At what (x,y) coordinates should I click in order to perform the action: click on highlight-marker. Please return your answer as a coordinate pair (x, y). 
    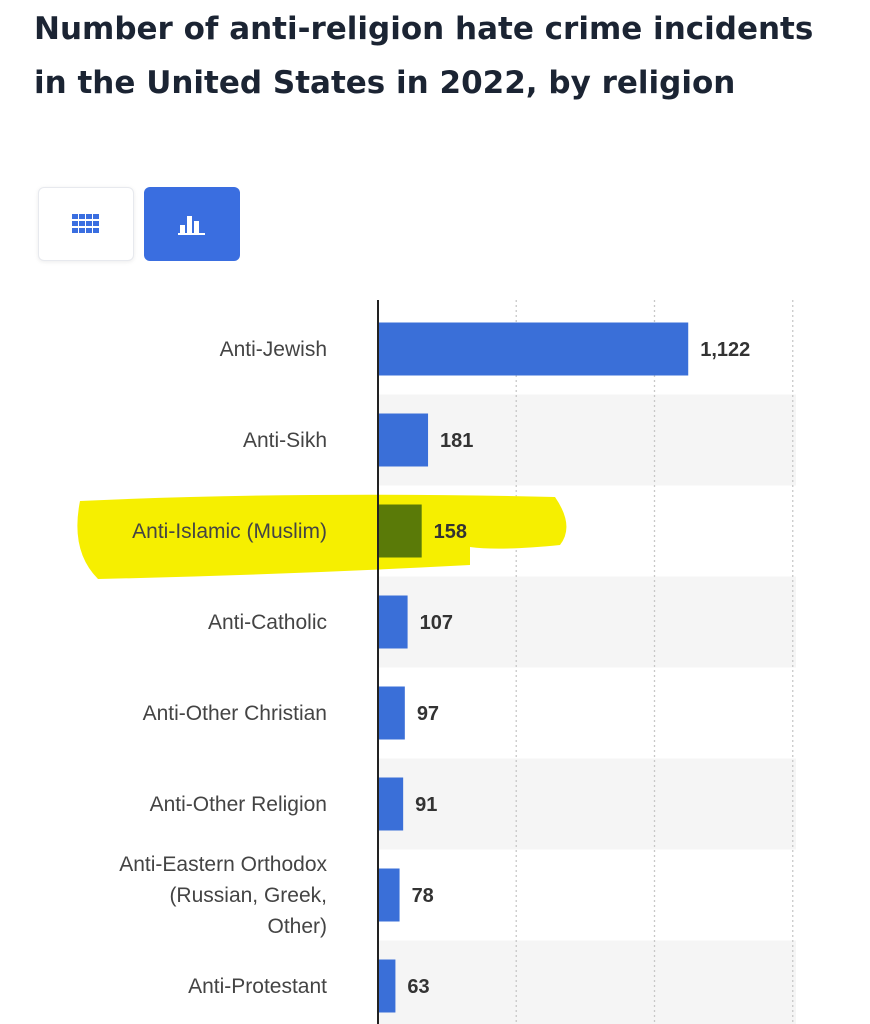
    Looking at the image, I should click on (322, 536).